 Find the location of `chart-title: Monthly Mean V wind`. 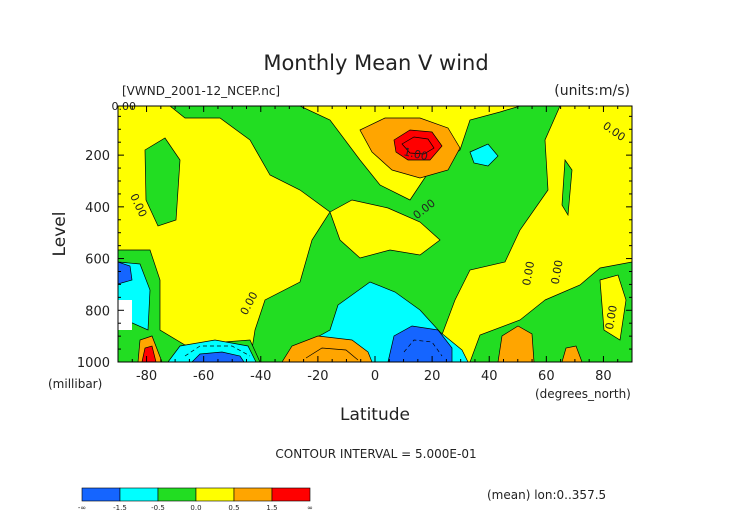

chart-title: Monthly Mean V wind is located at coordinates (375, 63).